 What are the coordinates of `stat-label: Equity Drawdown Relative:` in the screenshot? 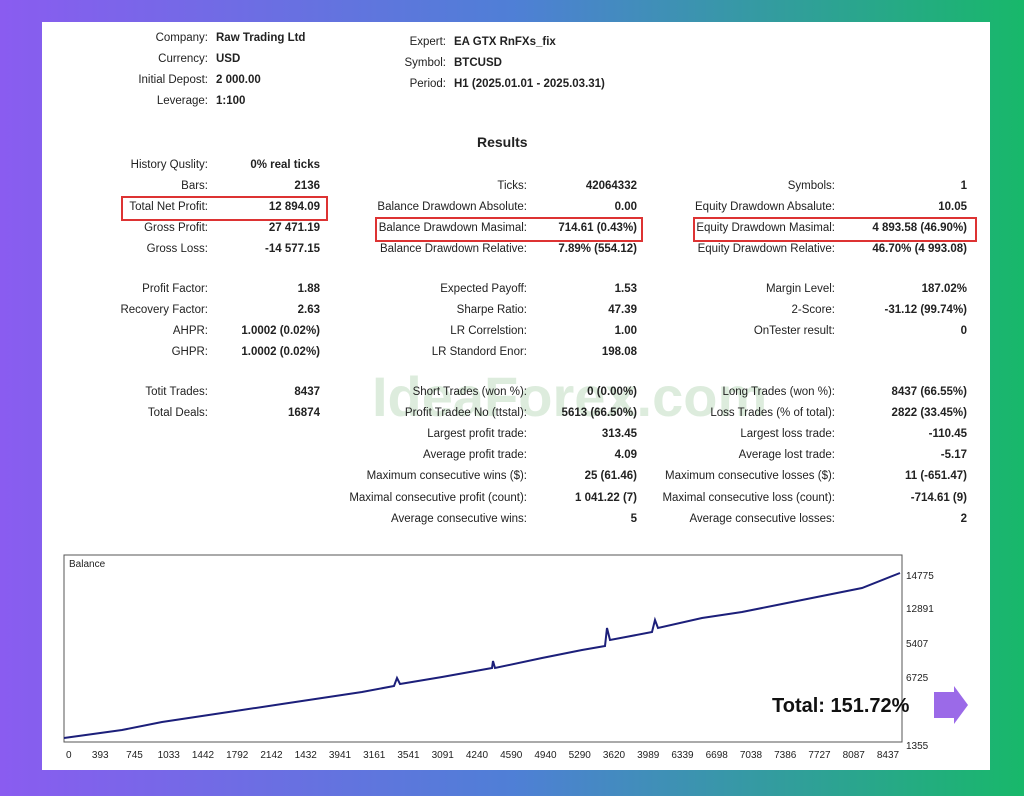 It's located at (766, 249).